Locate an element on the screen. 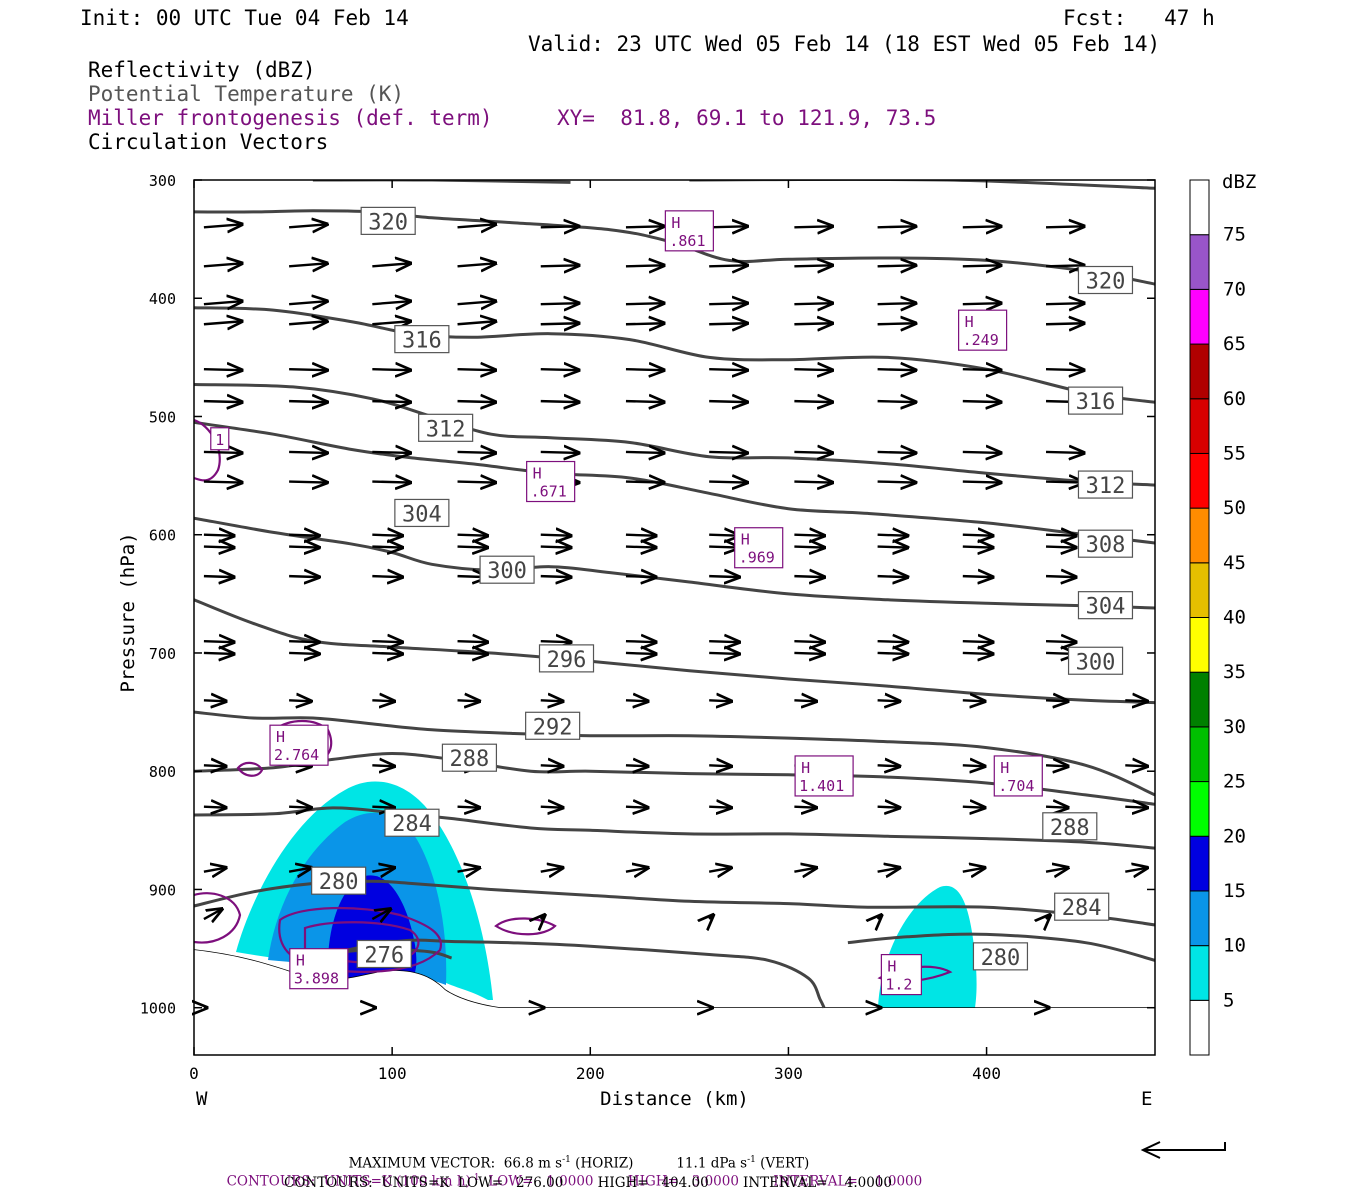 The width and height of the screenshot is (1350, 1200). theta-label: 288 is located at coordinates (470, 759).